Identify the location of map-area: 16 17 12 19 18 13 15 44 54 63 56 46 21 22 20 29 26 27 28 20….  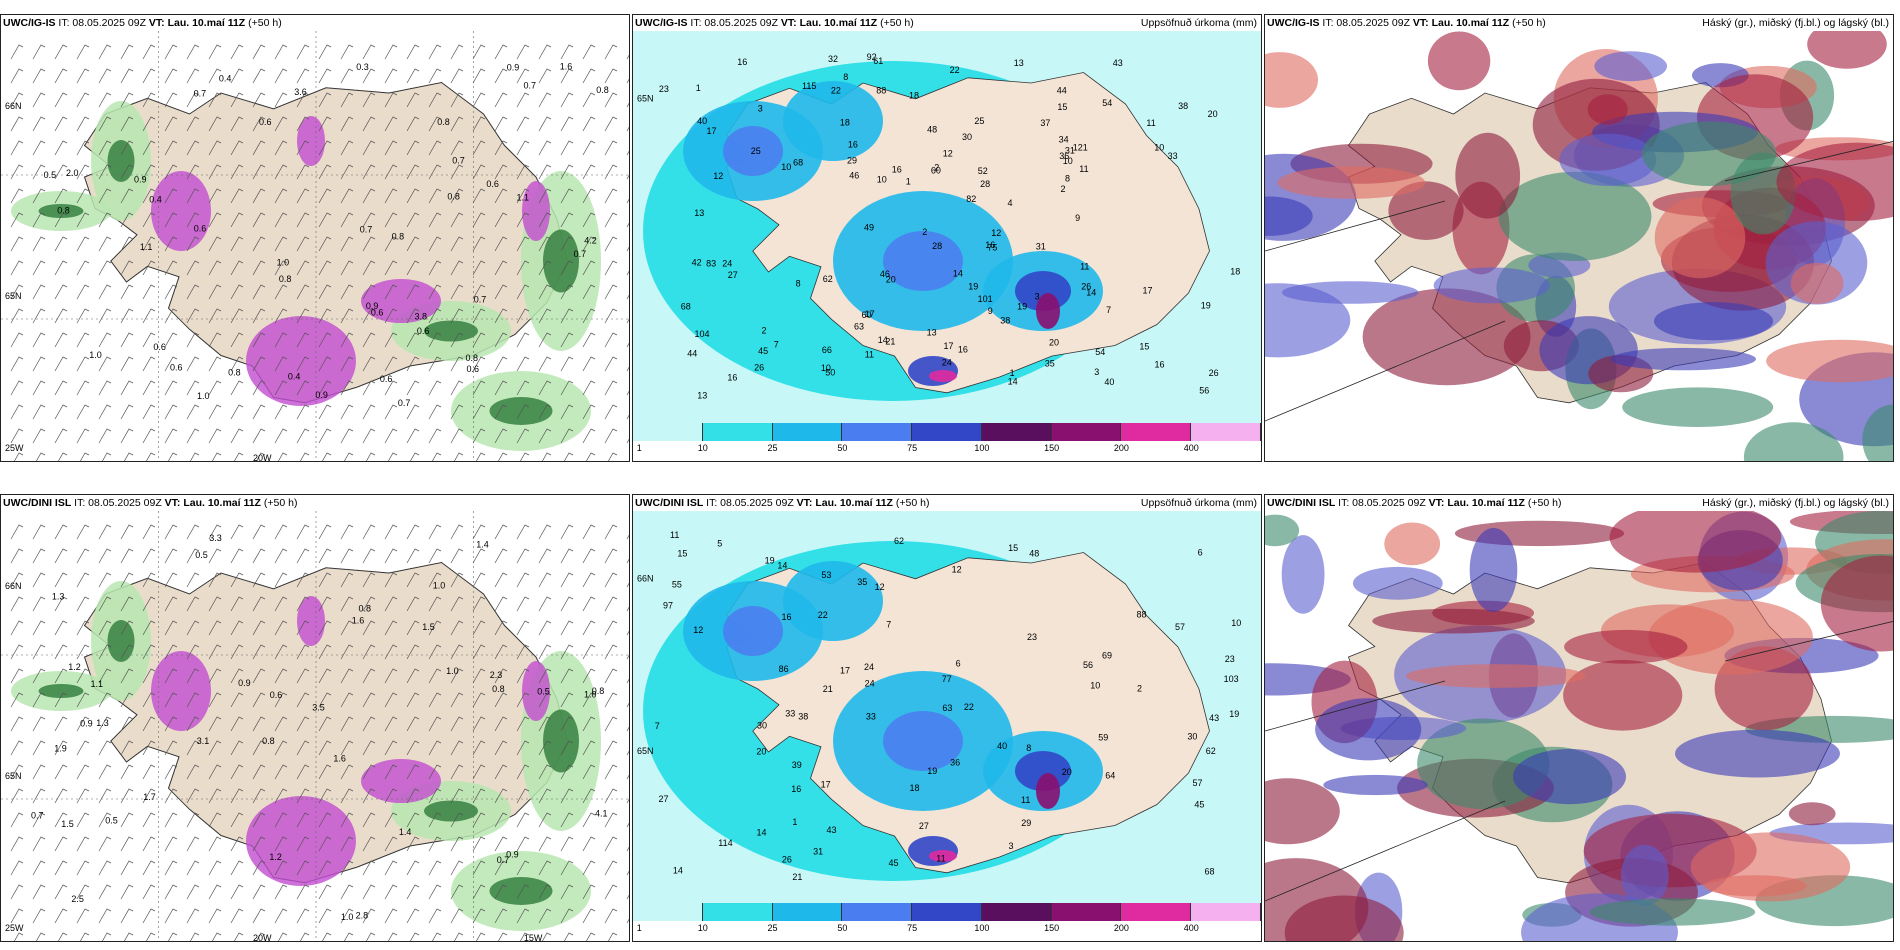
(947, 227).